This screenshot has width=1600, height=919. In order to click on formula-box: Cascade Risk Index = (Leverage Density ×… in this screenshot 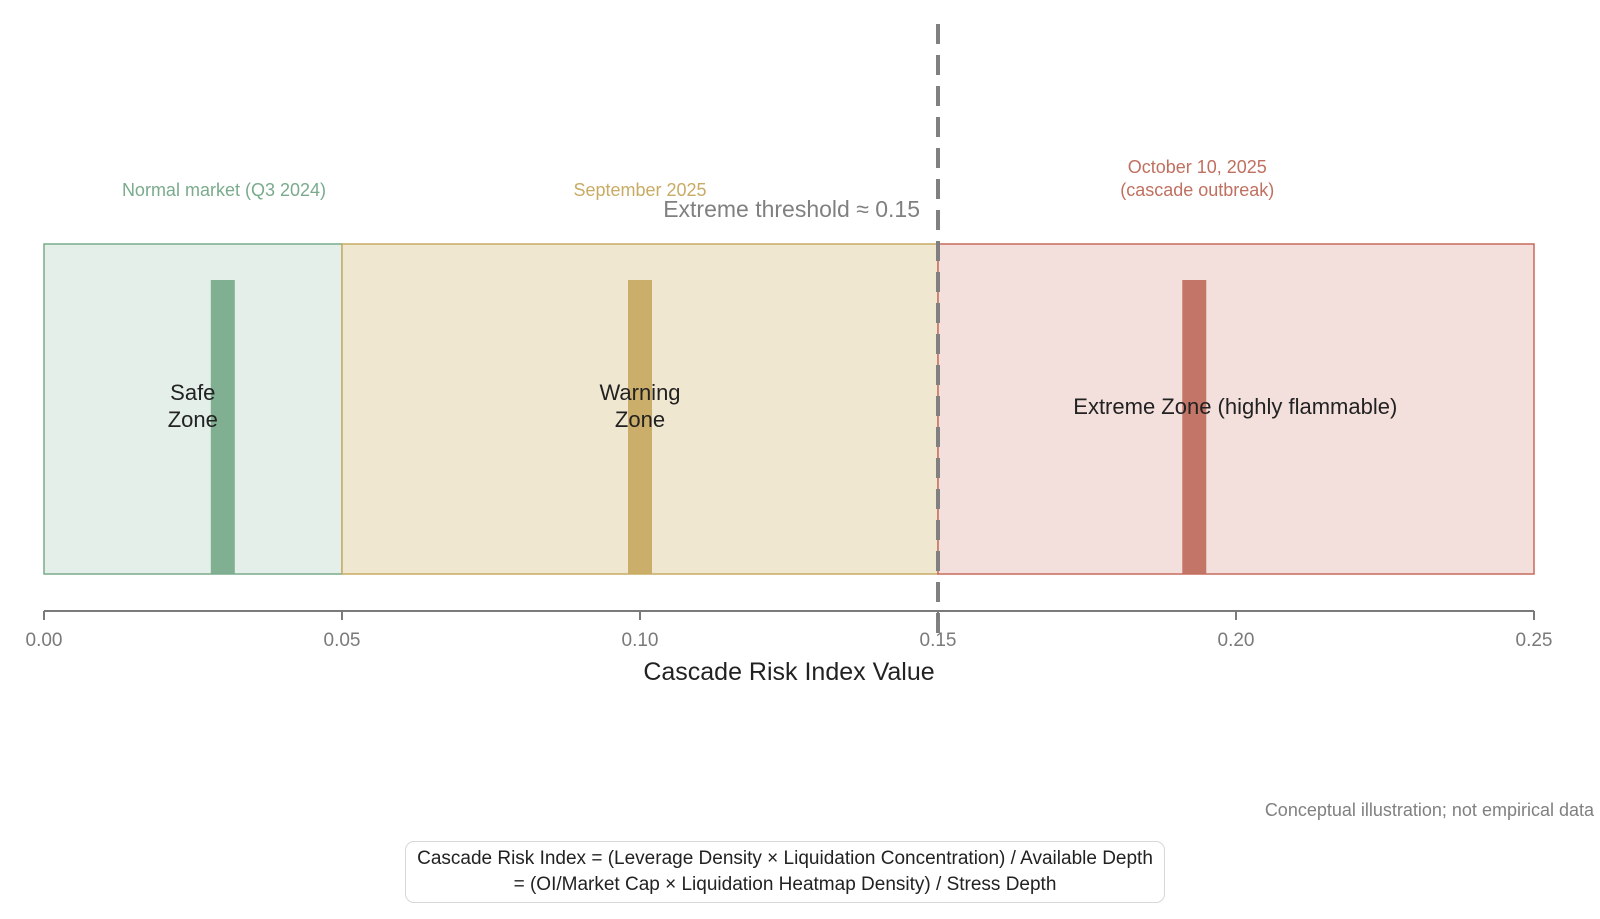, I will do `click(785, 872)`.